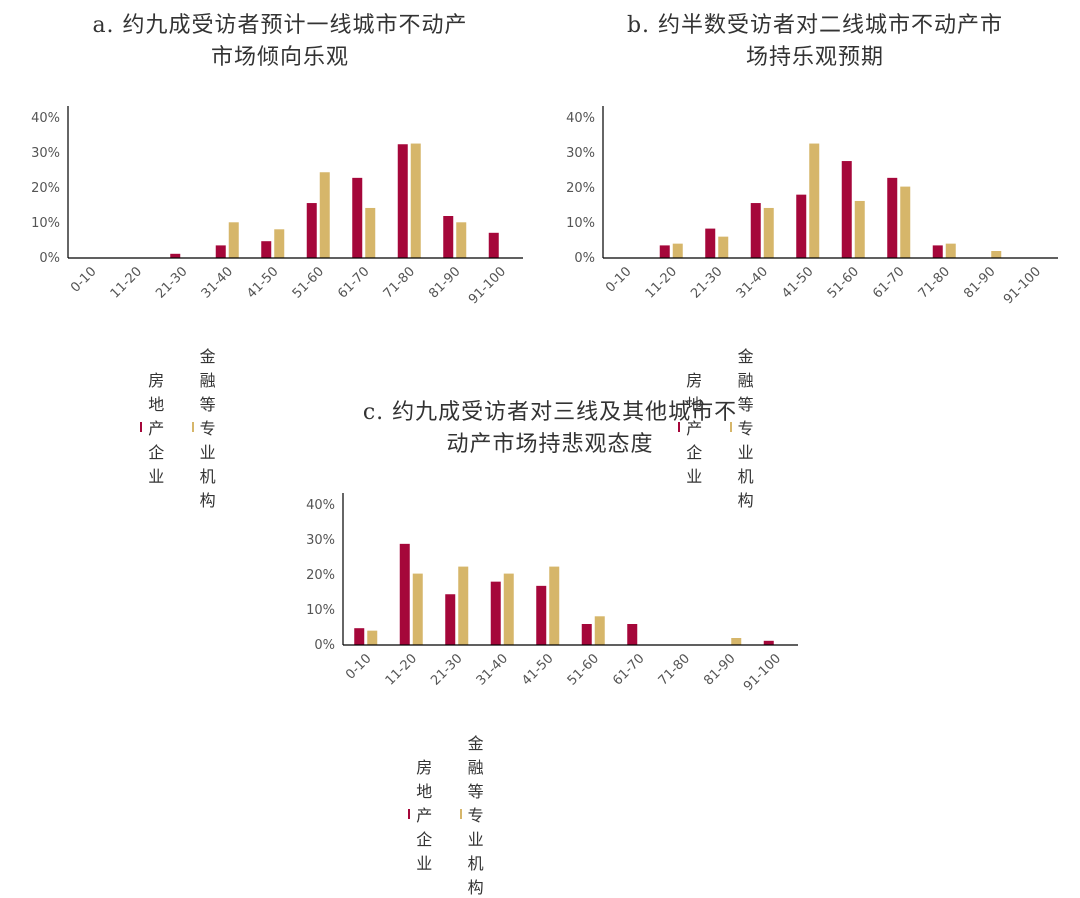 The width and height of the screenshot is (1080, 898). What do you see at coordinates (399, 282) in the screenshot?
I see `chart-a-xtick-label: 71-80` at bounding box center [399, 282].